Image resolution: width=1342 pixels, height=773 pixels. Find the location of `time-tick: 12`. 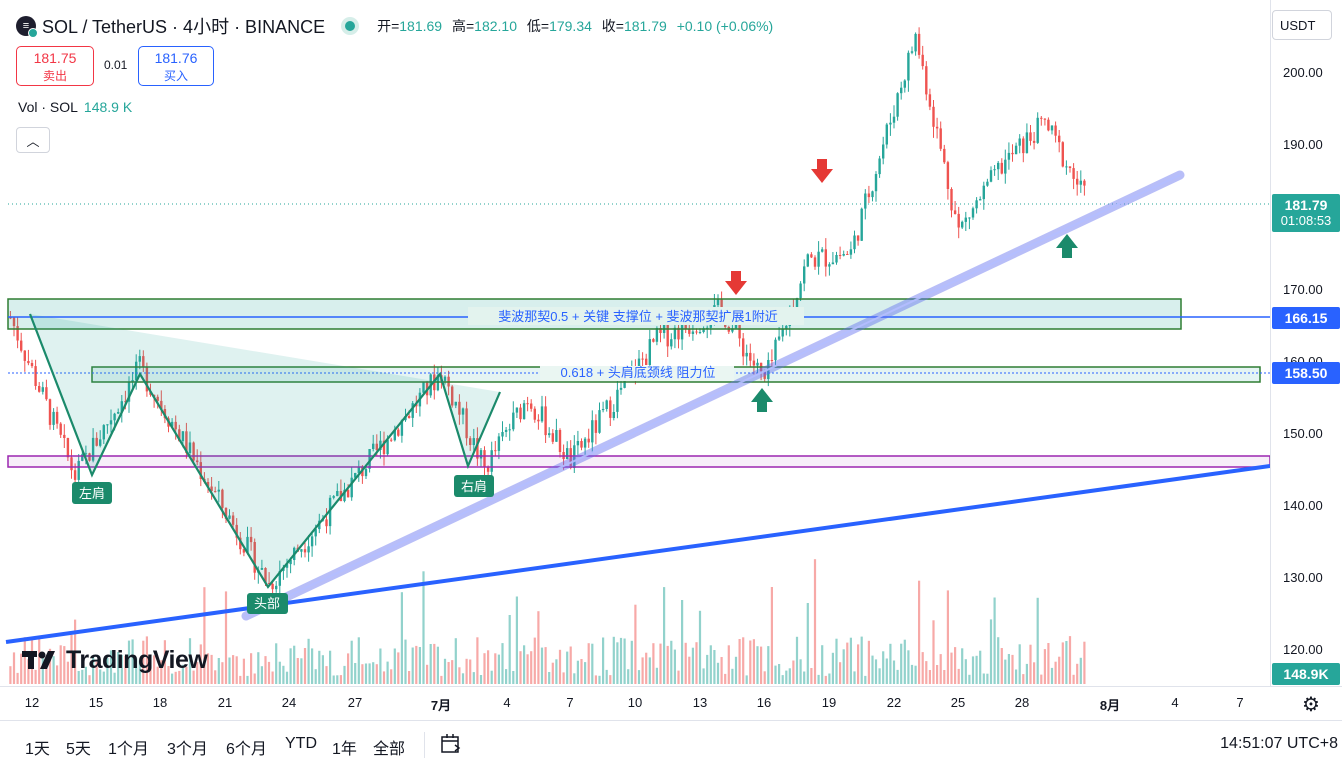

time-tick: 12 is located at coordinates (32, 702).